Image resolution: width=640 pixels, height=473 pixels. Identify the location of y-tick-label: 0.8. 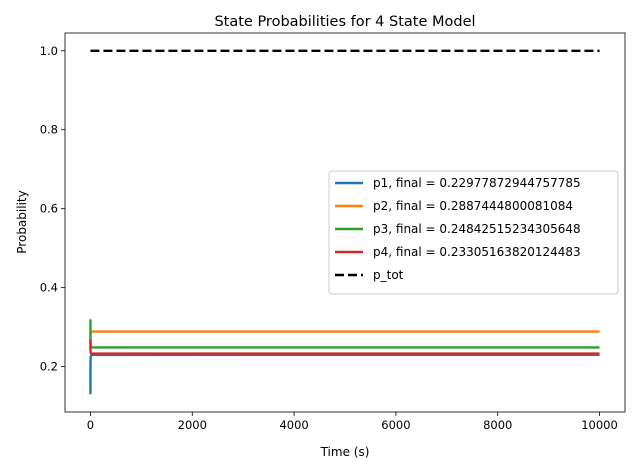
(49, 130).